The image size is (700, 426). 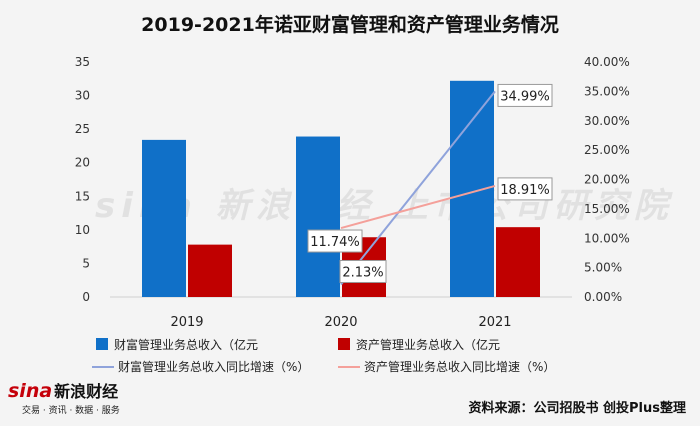 I want to click on asset-growth-label: 18.91%, so click(x=525, y=190).